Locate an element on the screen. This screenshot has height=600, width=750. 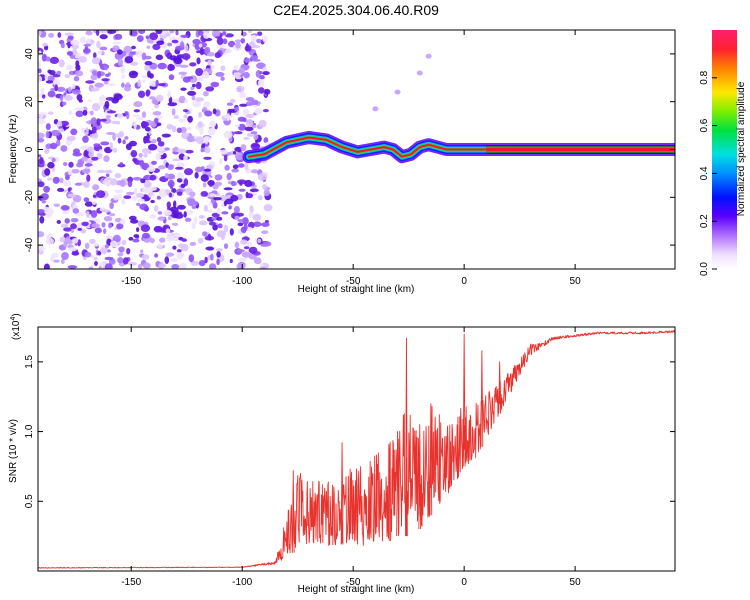
x-tick-label: -150 is located at coordinates (131, 281).